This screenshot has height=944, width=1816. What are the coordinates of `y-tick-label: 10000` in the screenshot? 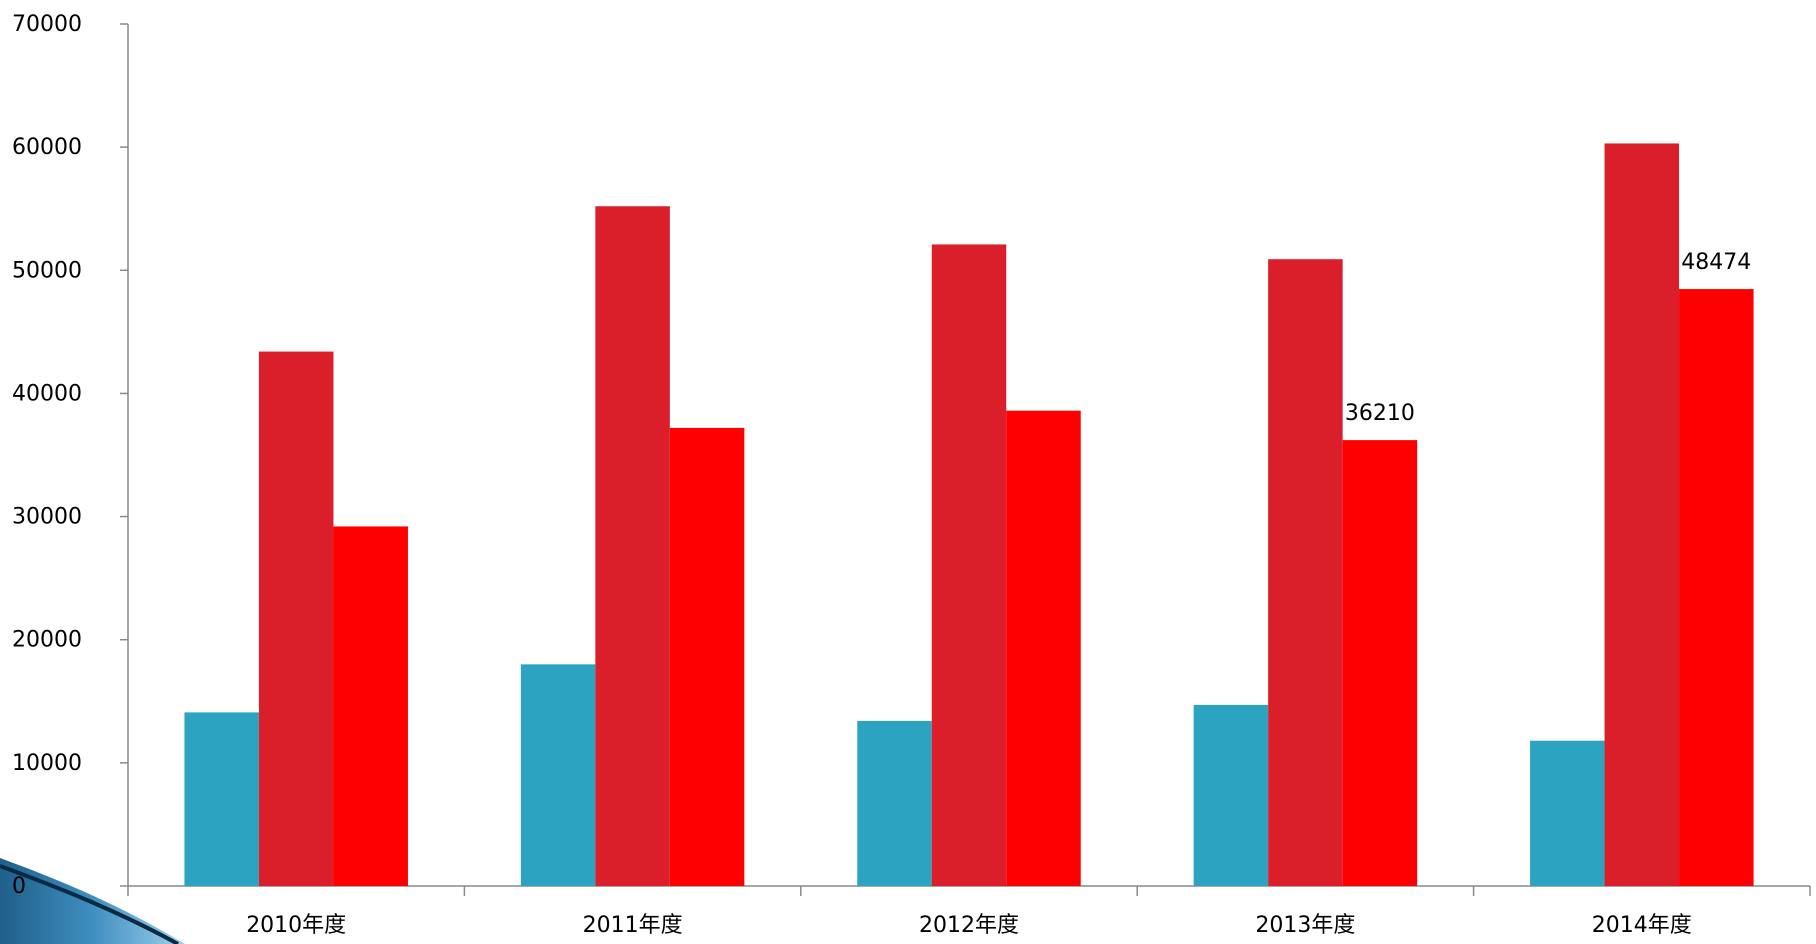 It's located at (47, 763).